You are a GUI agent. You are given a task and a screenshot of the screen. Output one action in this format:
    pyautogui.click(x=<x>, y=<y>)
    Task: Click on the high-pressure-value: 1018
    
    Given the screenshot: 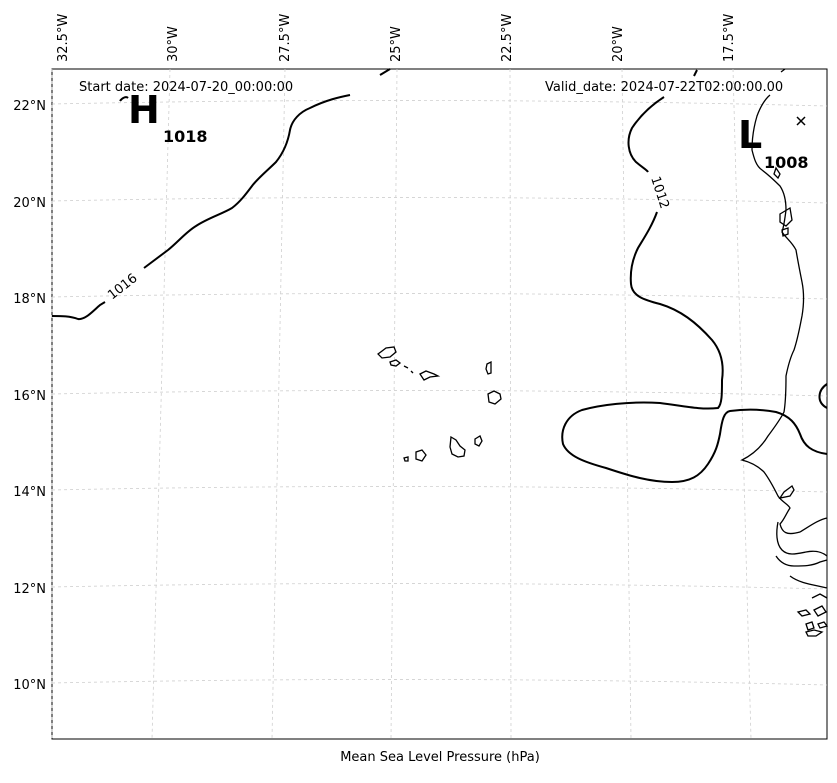 What is the action you would take?
    pyautogui.click(x=185, y=136)
    